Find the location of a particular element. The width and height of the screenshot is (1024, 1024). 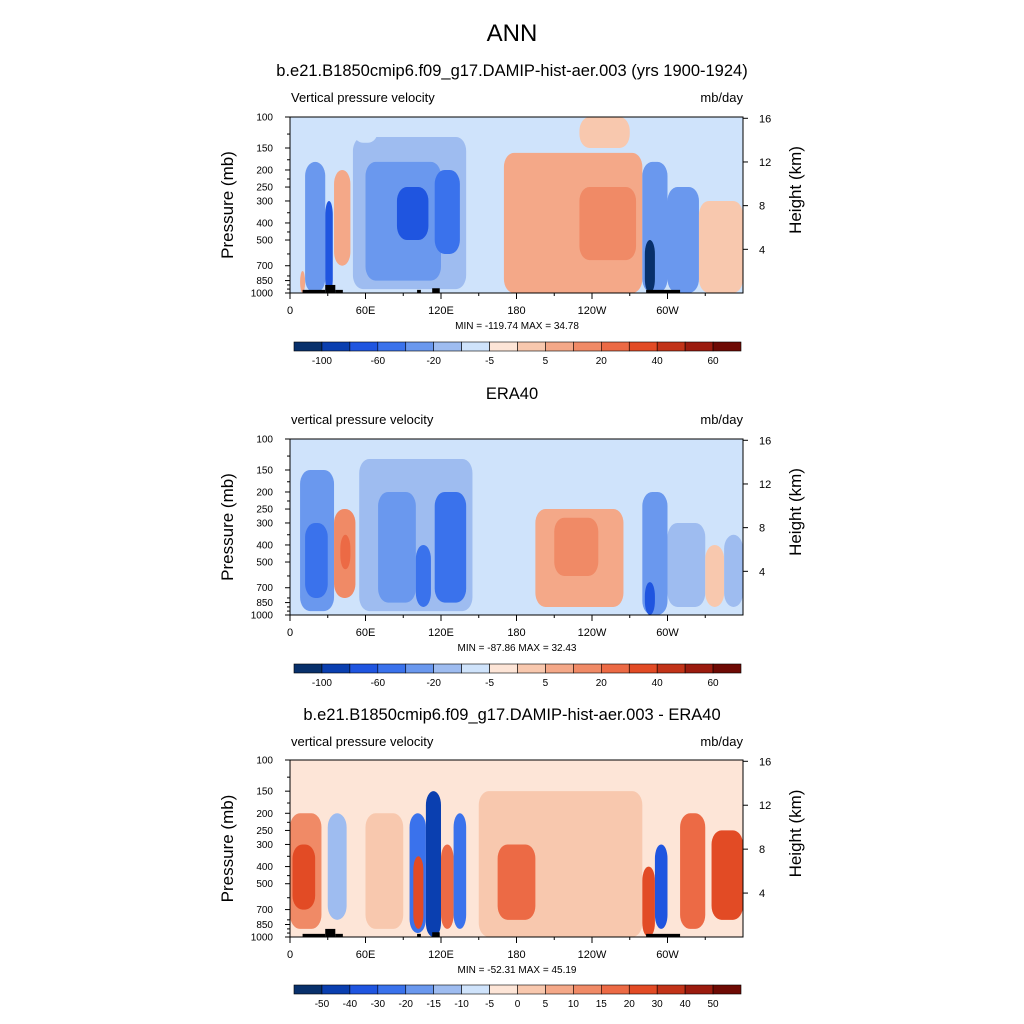

colorbar-label: 40 is located at coordinates (658, 683).